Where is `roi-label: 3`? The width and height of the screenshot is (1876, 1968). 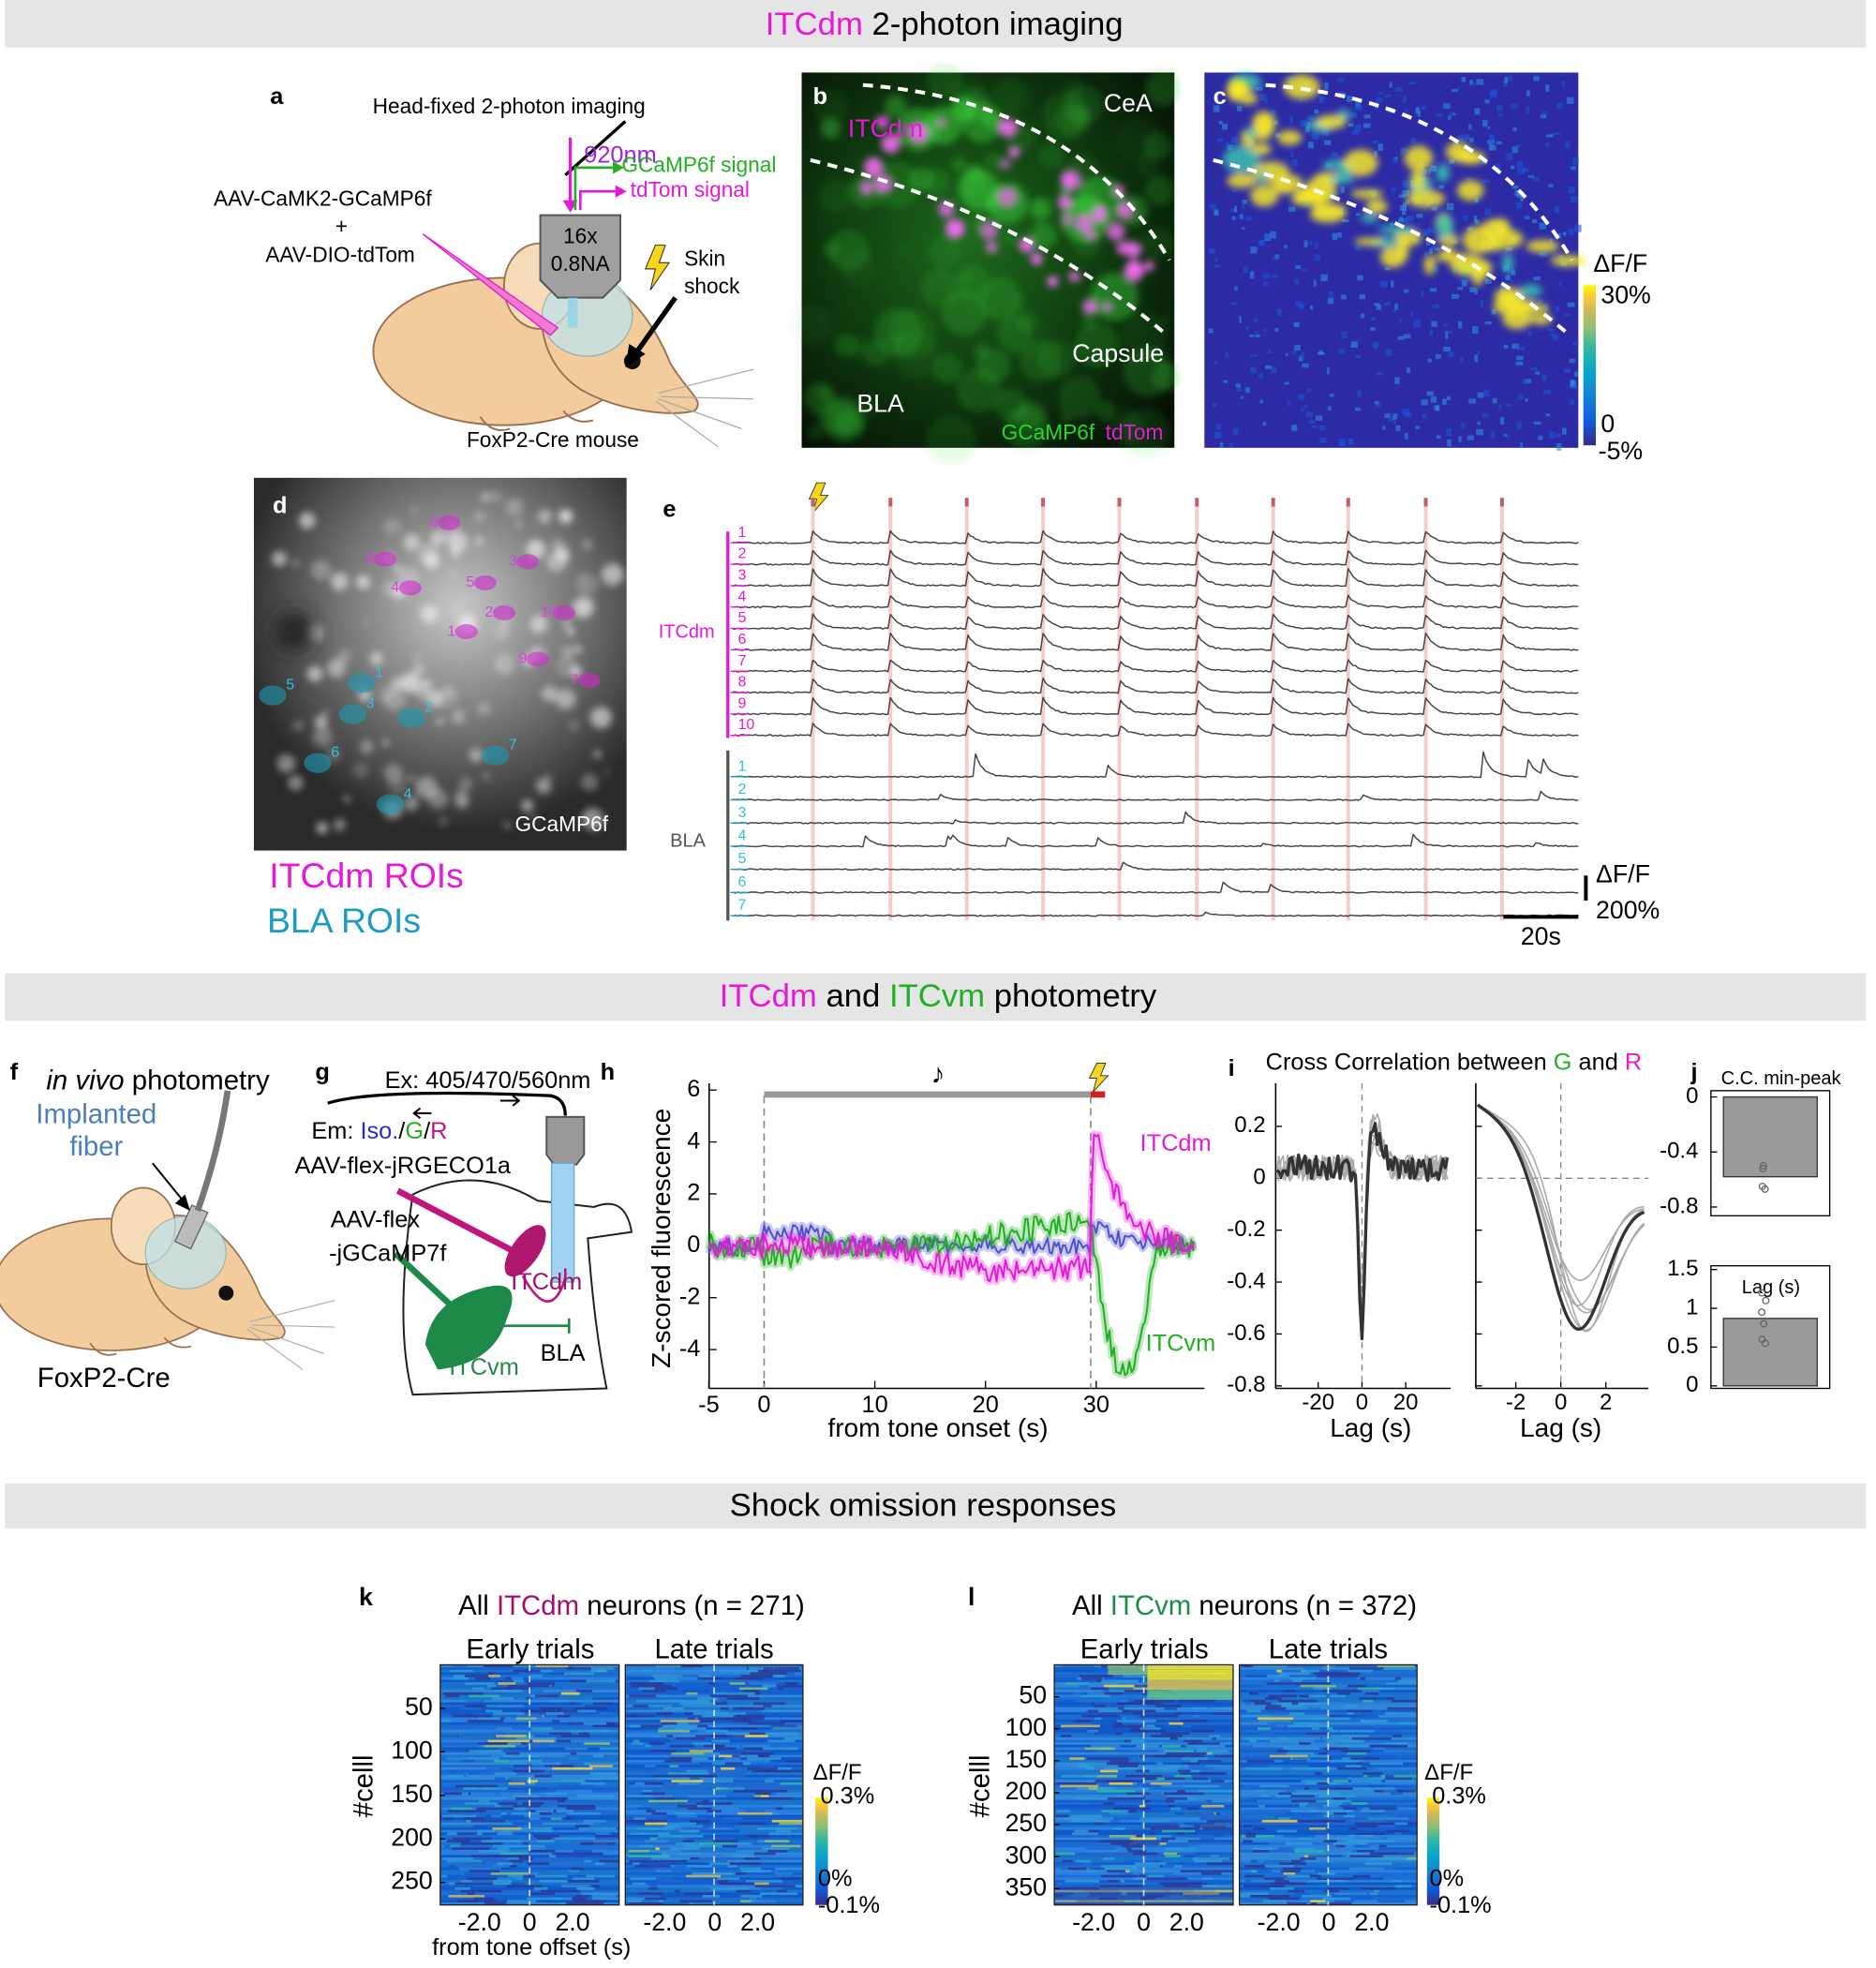
roi-label: 3 is located at coordinates (513, 562).